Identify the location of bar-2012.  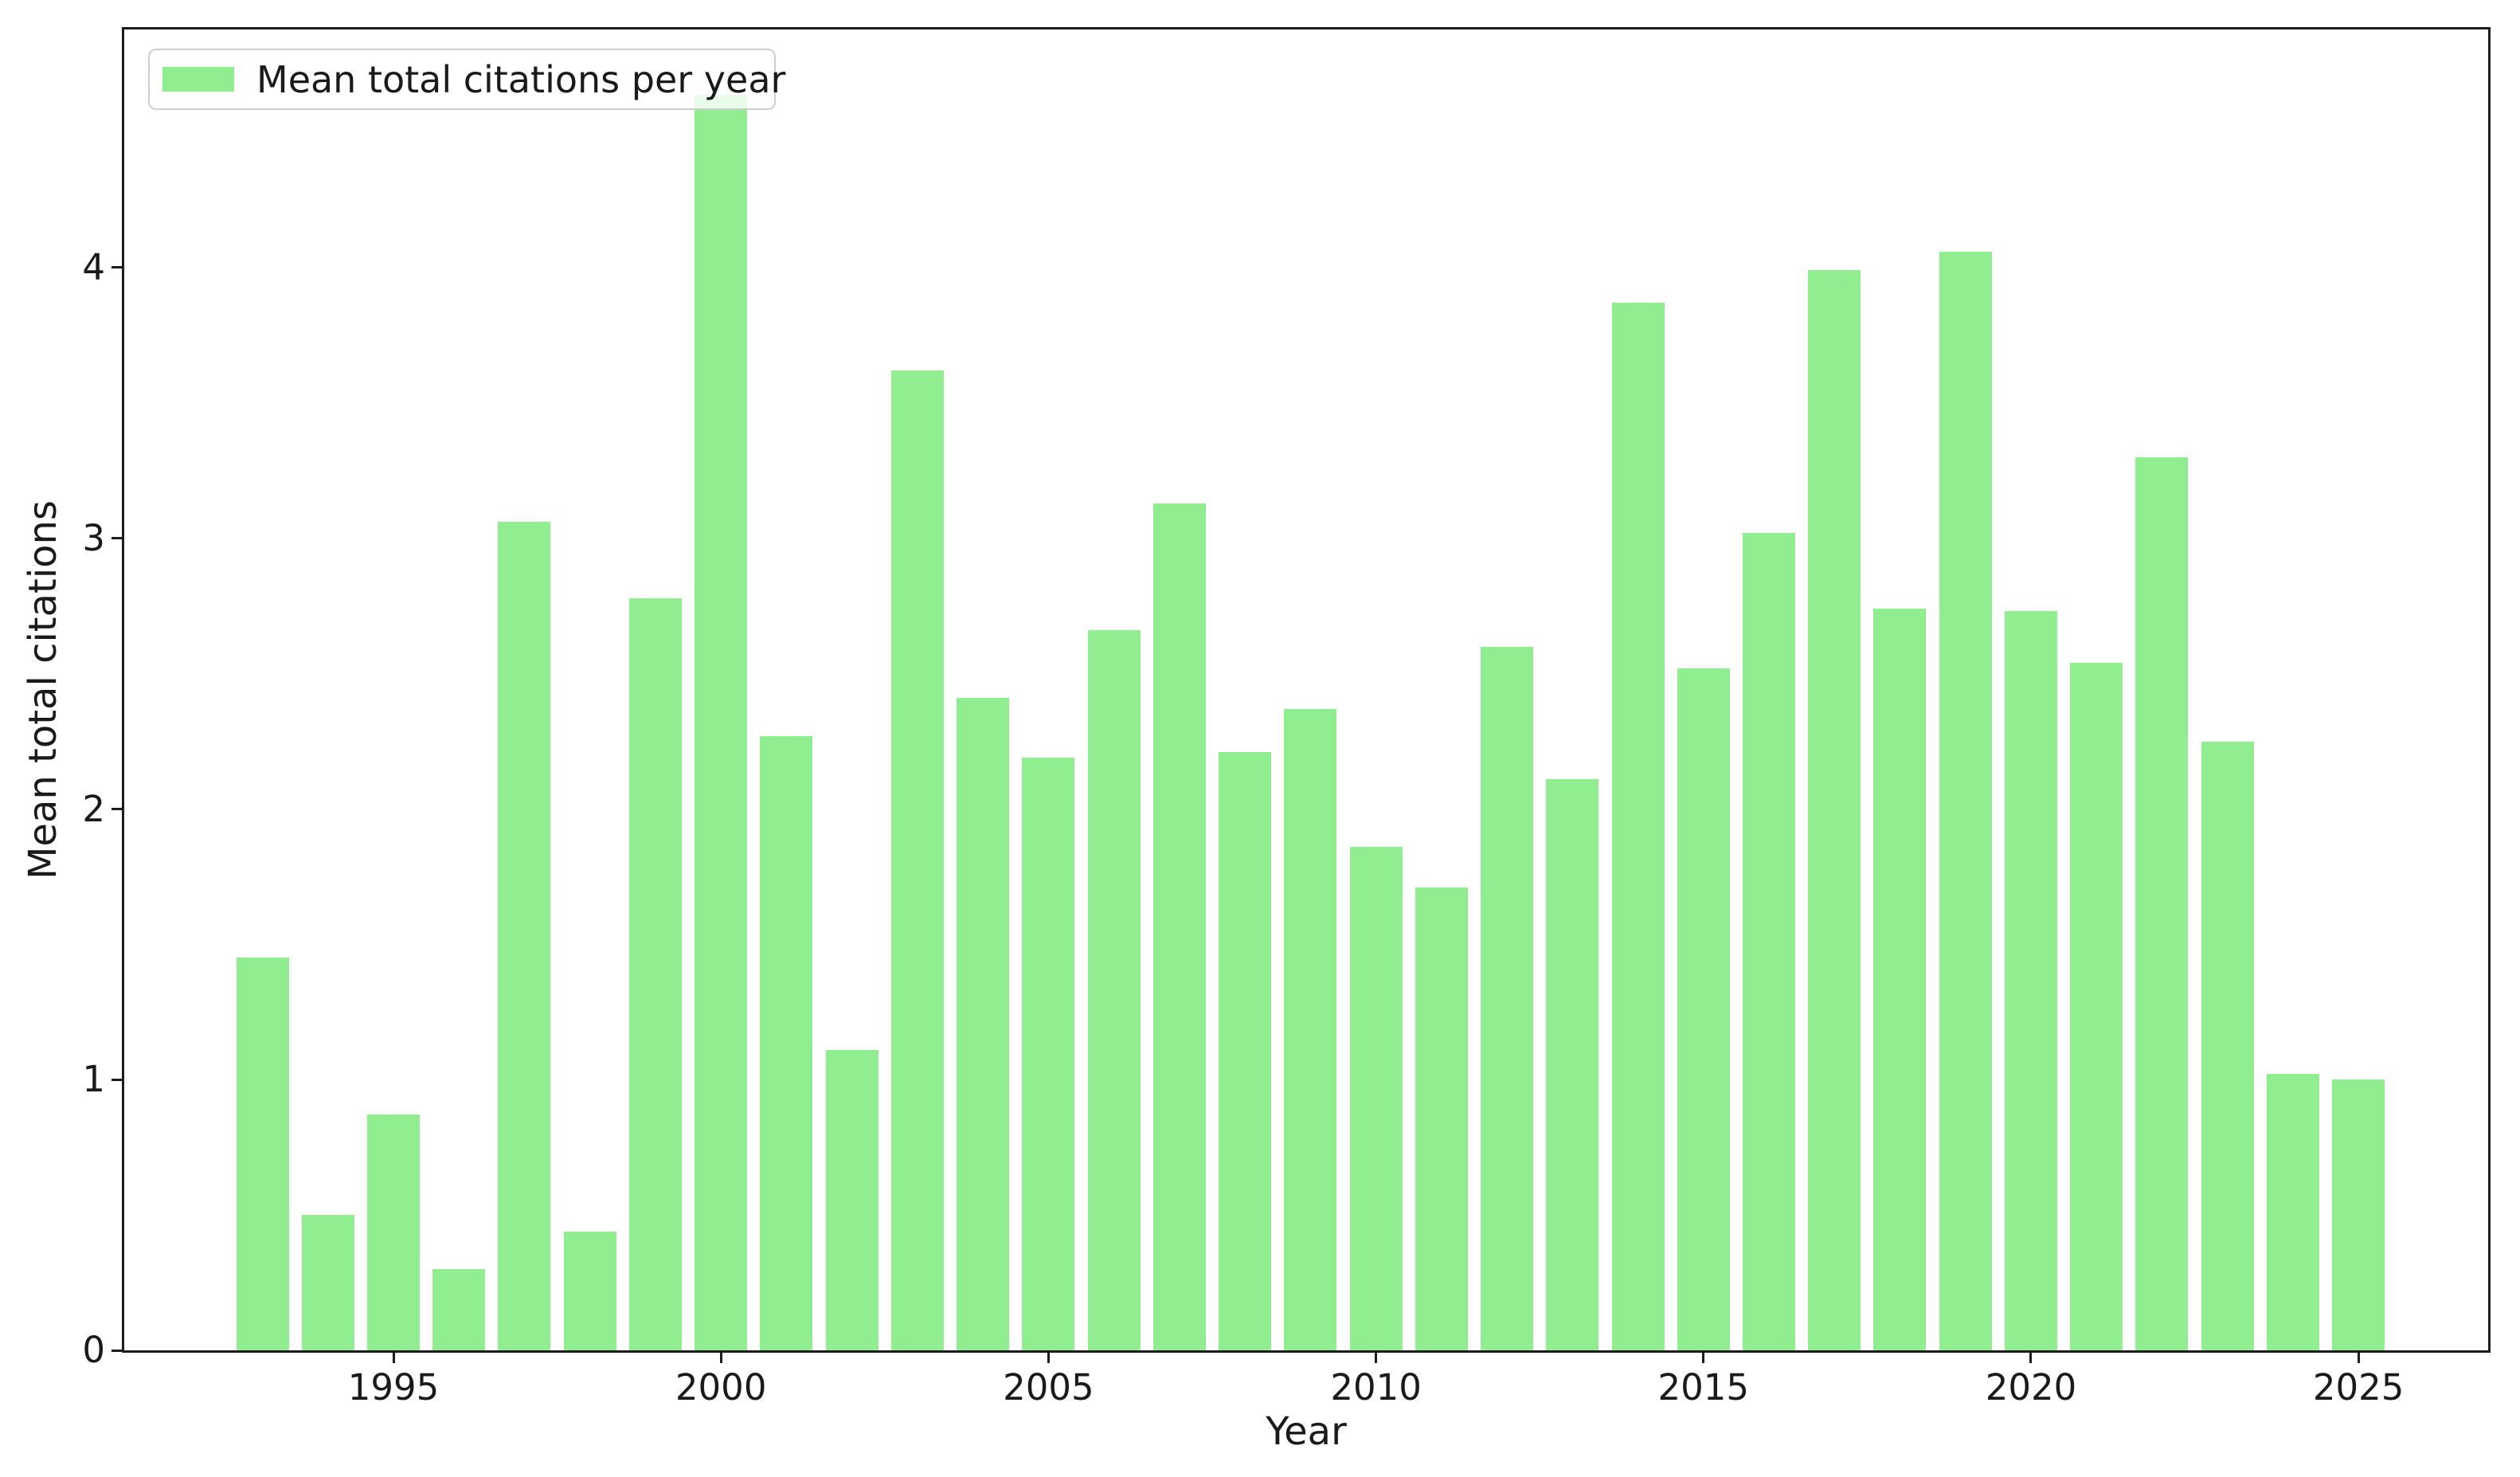
(1507, 998).